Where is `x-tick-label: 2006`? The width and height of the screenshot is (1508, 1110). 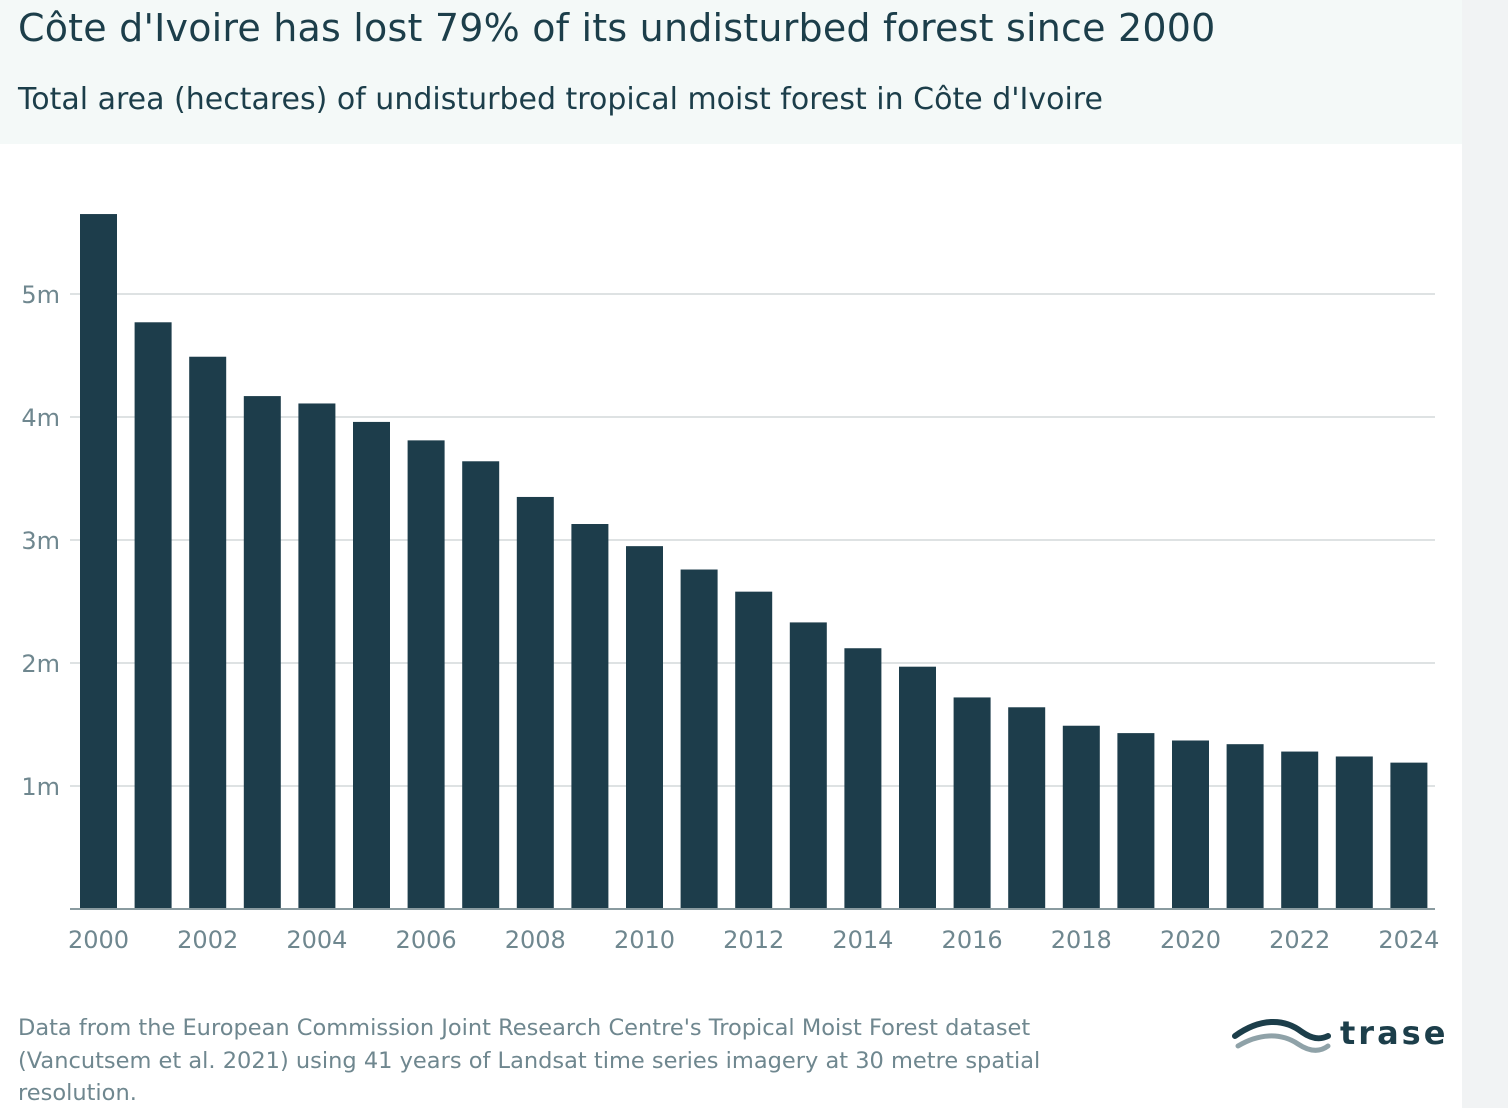
x-tick-label: 2006 is located at coordinates (426, 940).